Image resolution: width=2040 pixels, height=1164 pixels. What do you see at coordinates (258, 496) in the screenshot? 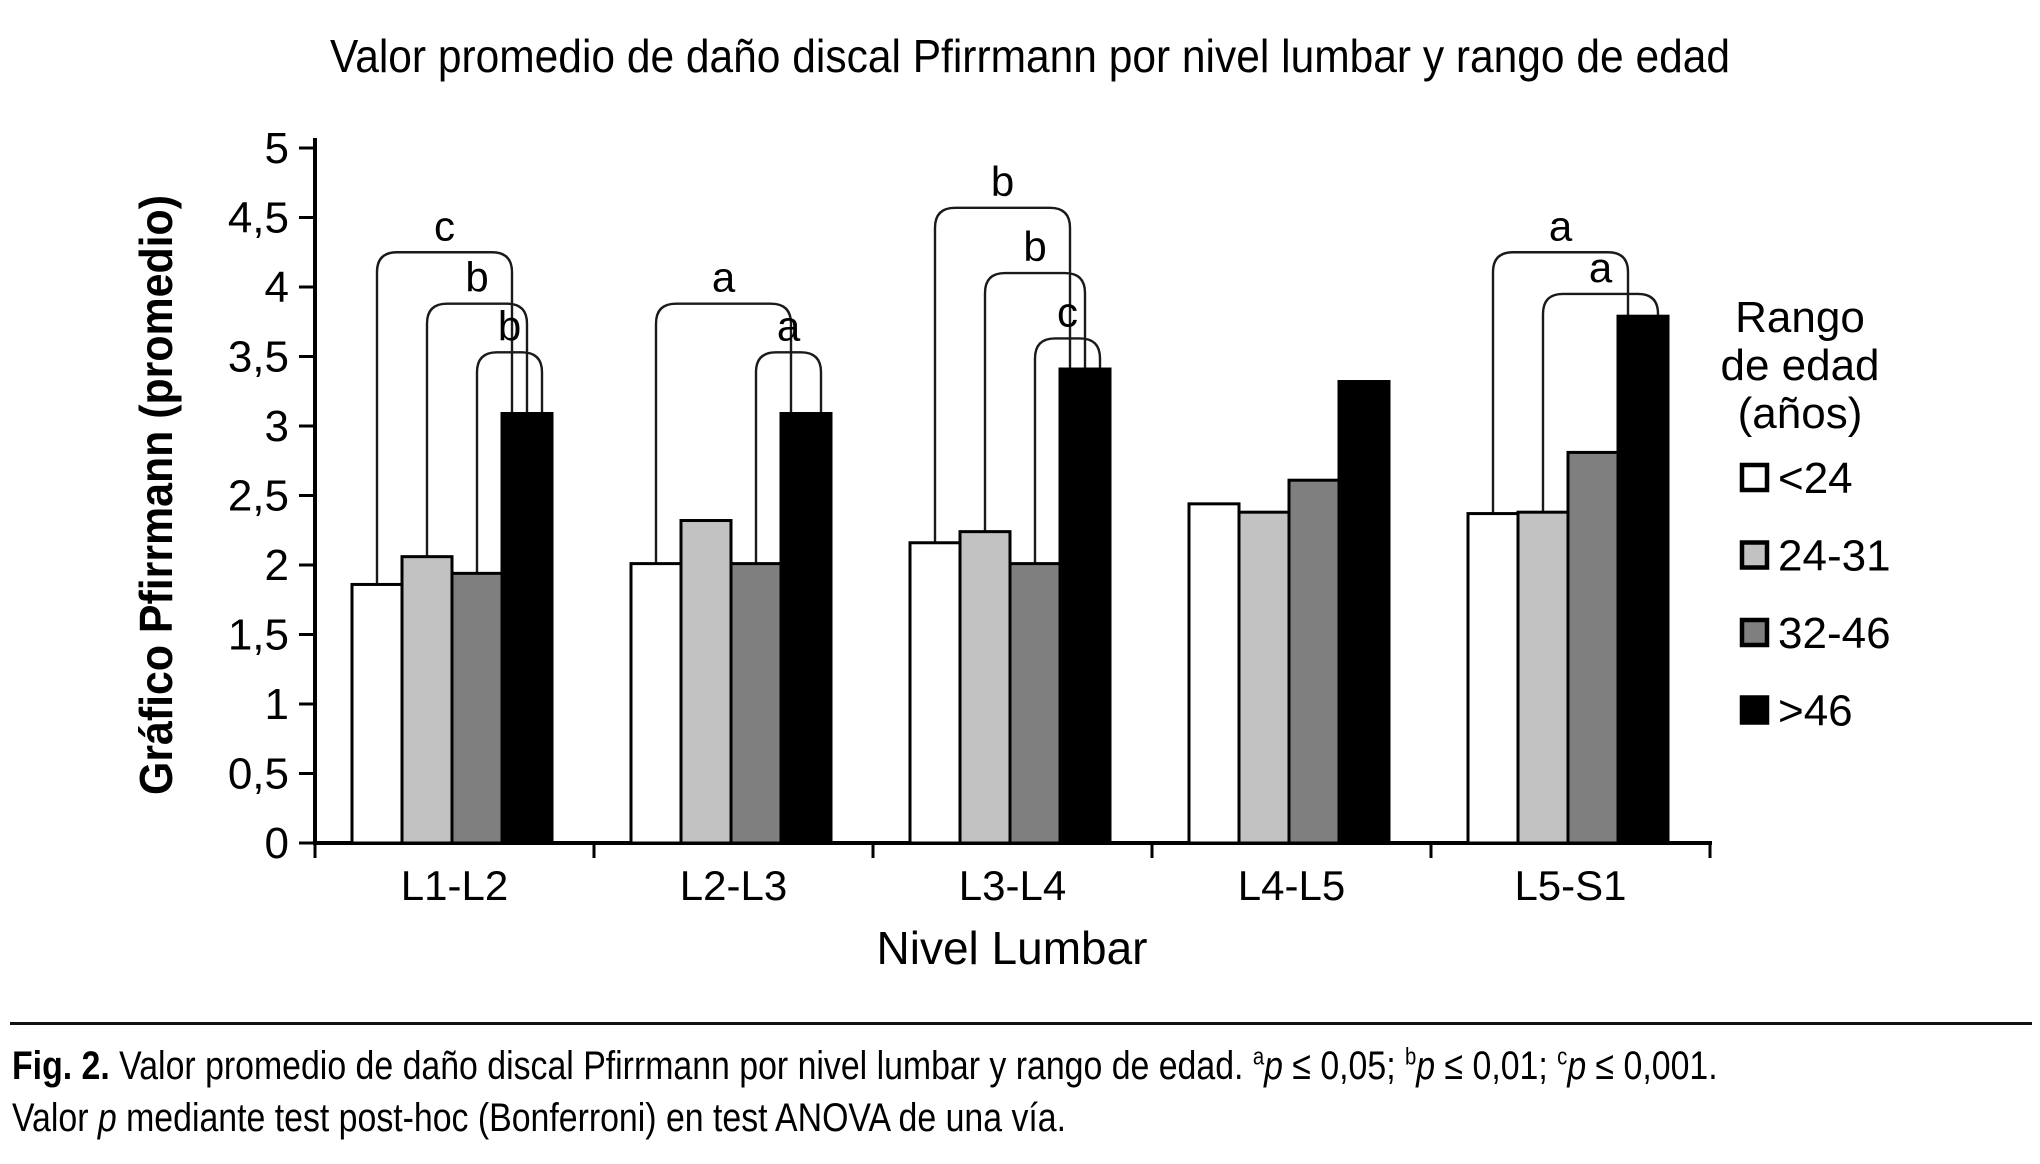
I see `y-tick-label: 2,5` at bounding box center [258, 496].